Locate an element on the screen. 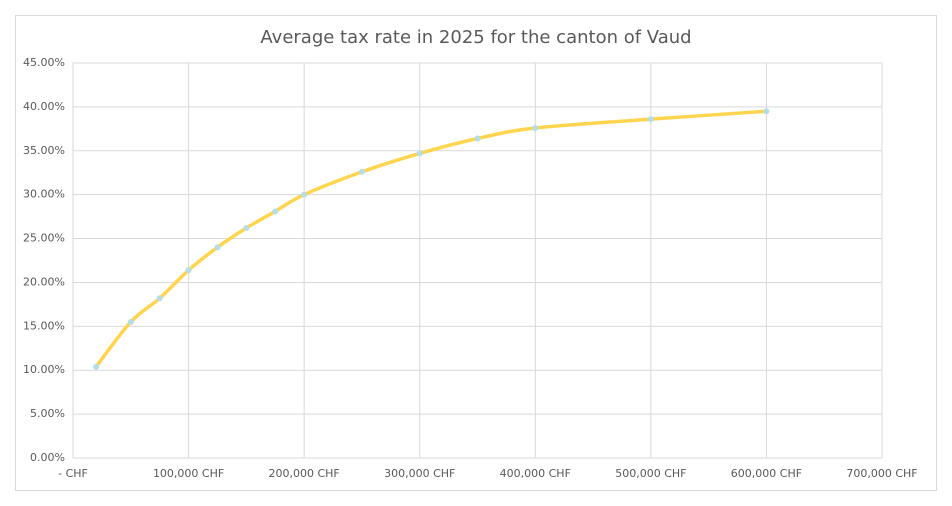  y-tick-label: 45.00% is located at coordinates (44, 62).